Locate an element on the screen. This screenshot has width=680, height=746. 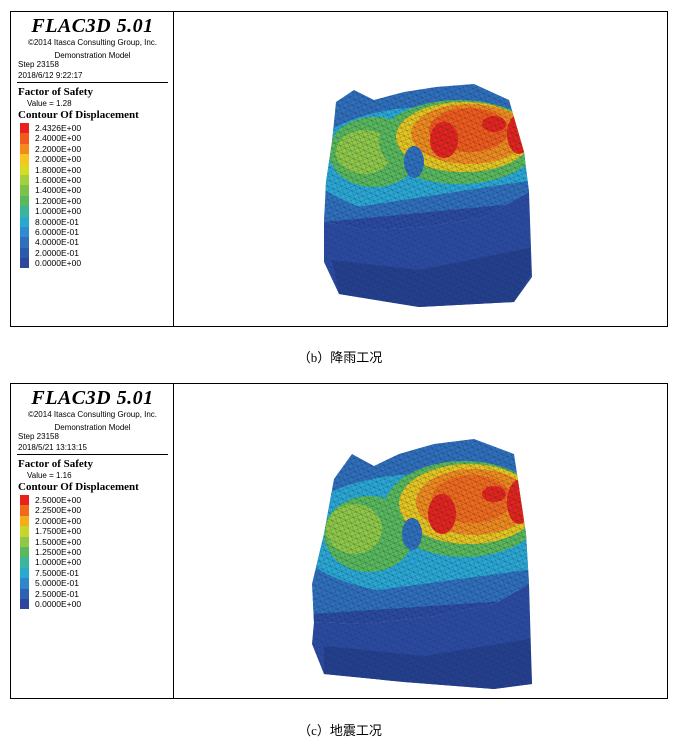
legend-value: 6.0000E-01 is located at coordinates (57, 231).